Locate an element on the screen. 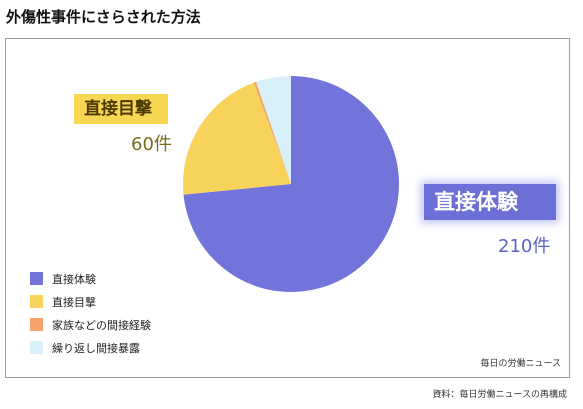  callout-direct-witness: 直接目撃 is located at coordinates (121, 109).